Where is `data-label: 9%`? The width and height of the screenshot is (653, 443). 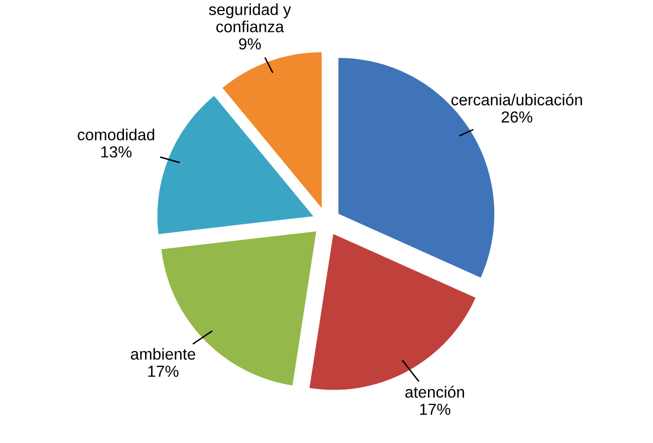
data-label: 9% is located at coordinates (250, 44).